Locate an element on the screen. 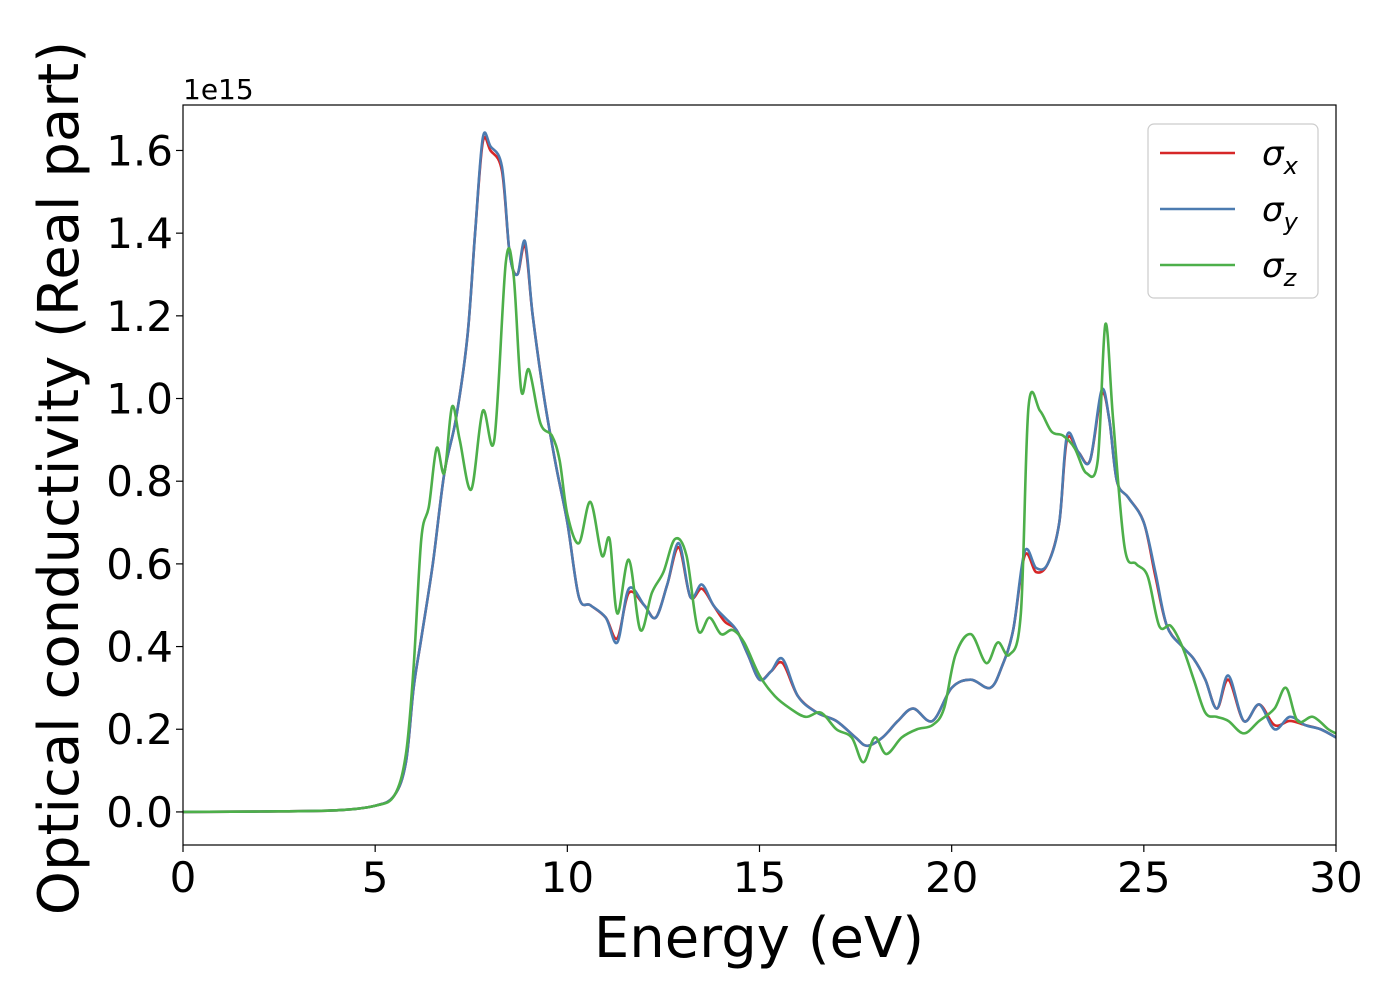 The image size is (1400, 1000). y-tick-label: 1.4 is located at coordinates (139, 233).